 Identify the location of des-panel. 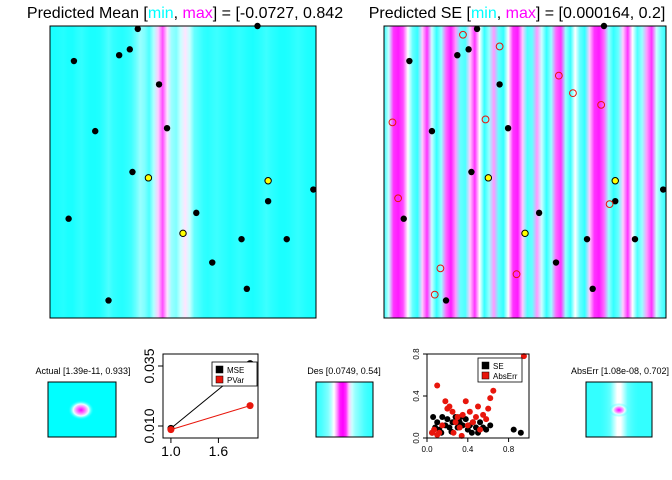
(344, 409).